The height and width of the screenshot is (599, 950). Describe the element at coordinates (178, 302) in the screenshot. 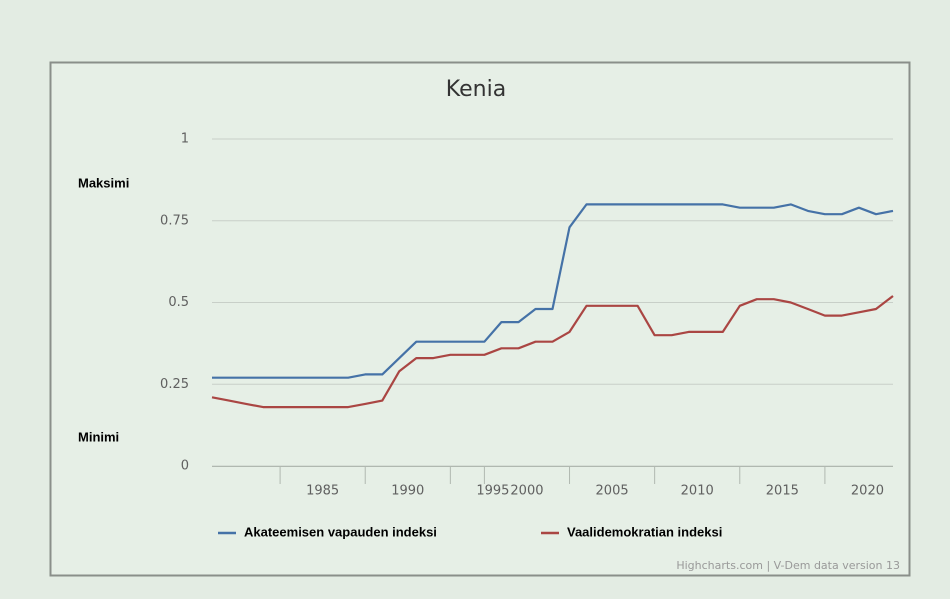

I see `y-tick-label: 0.5` at that location.